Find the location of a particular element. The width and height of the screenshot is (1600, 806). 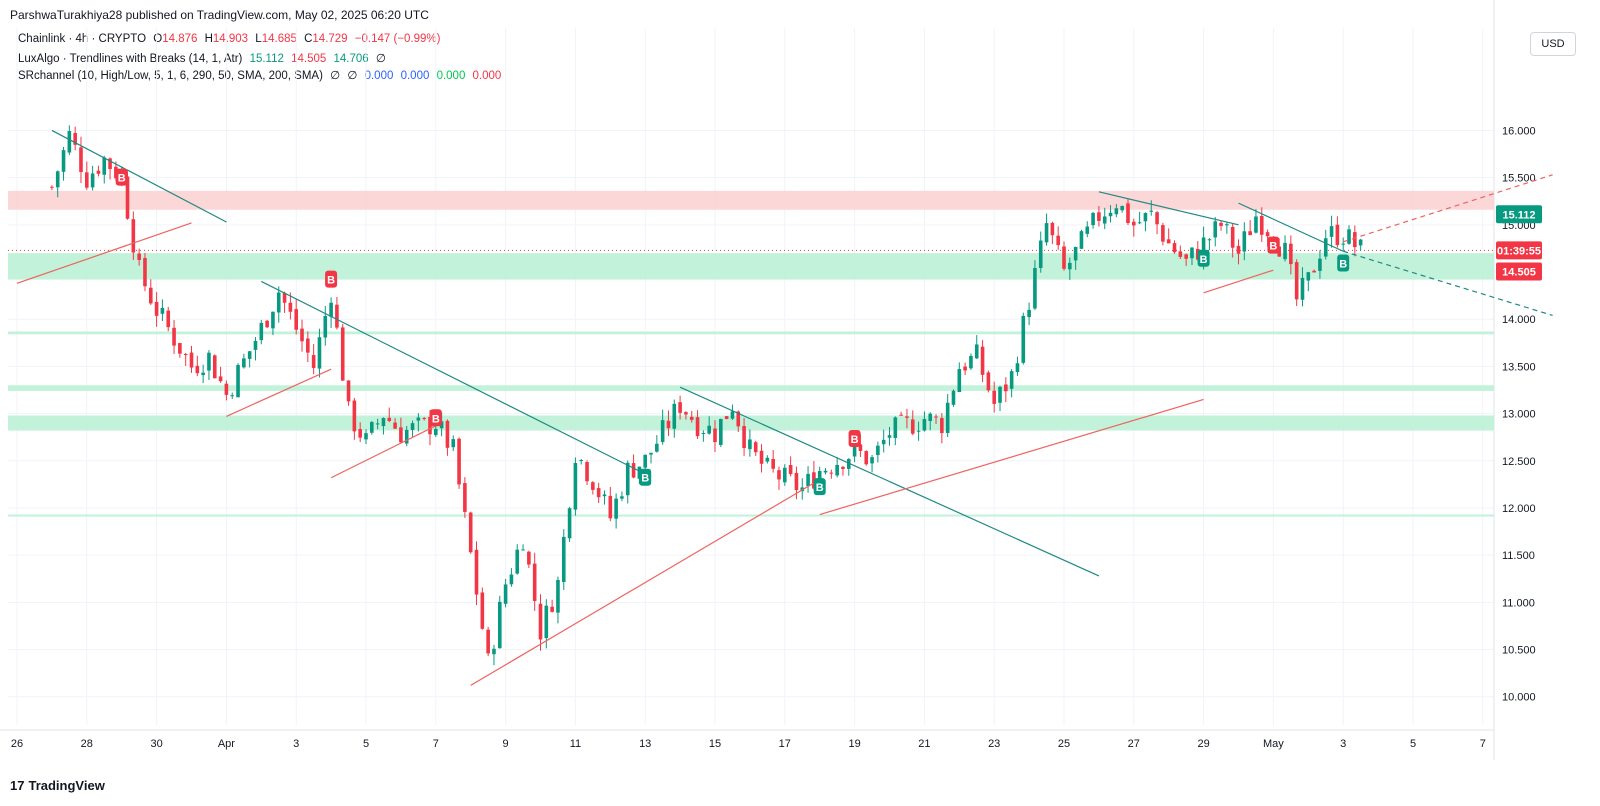

indicator-2-value-4: 0.000 is located at coordinates (487, 76).